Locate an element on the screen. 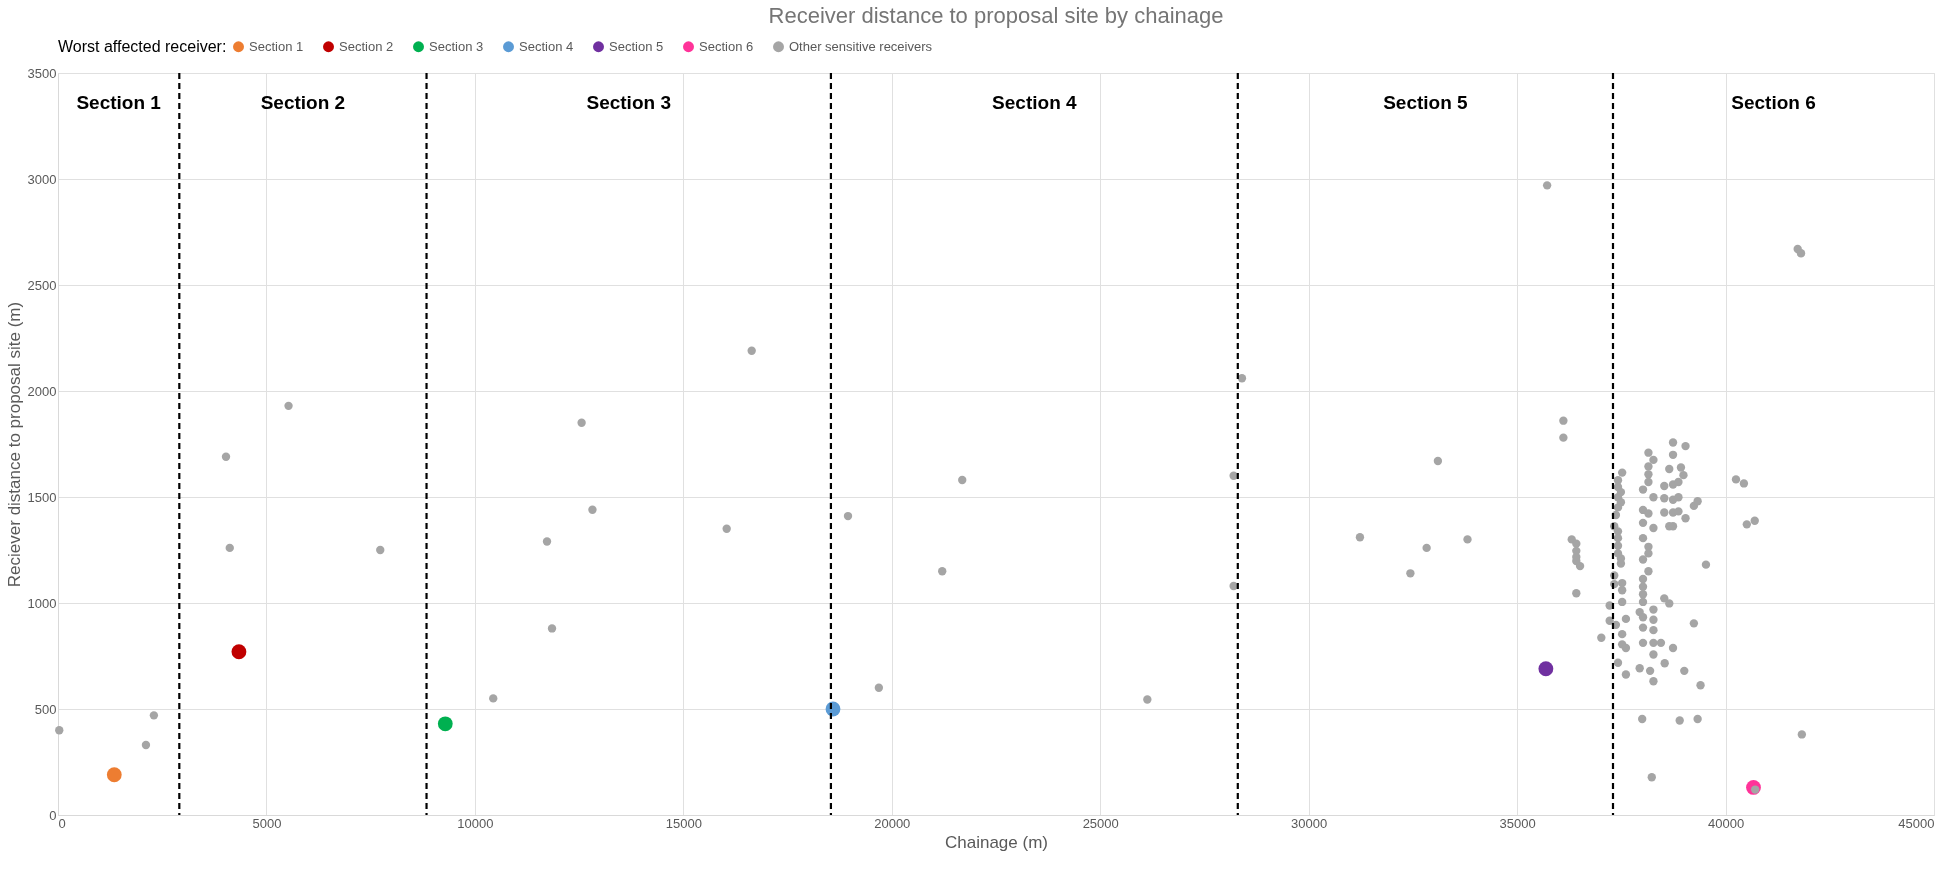  legend-label: Section 4 is located at coordinates (546, 46).